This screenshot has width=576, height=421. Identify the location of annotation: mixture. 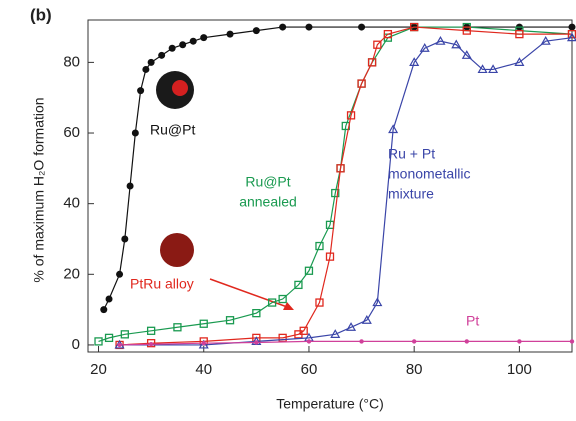
(411, 194).